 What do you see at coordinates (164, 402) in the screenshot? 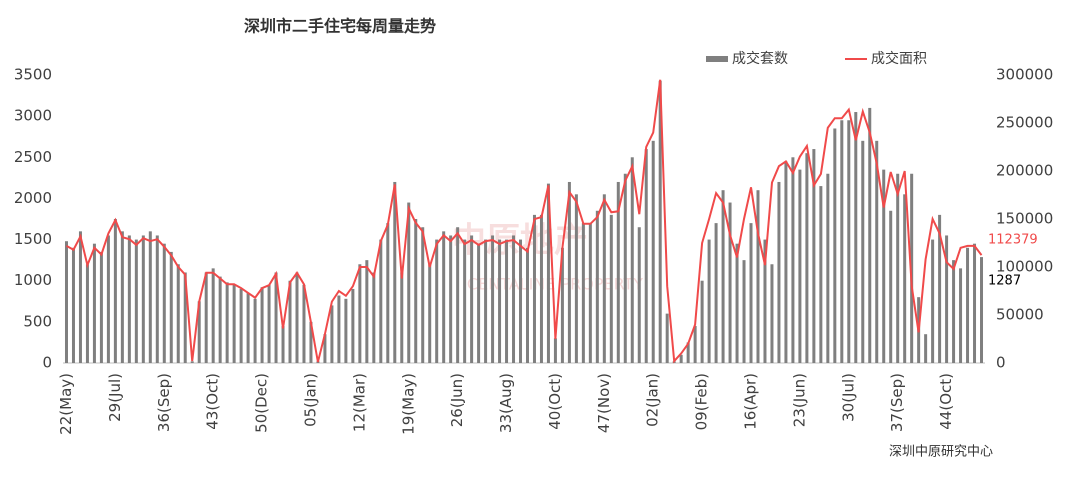
I see `x-tick-label: 36(Sep)` at bounding box center [164, 402].